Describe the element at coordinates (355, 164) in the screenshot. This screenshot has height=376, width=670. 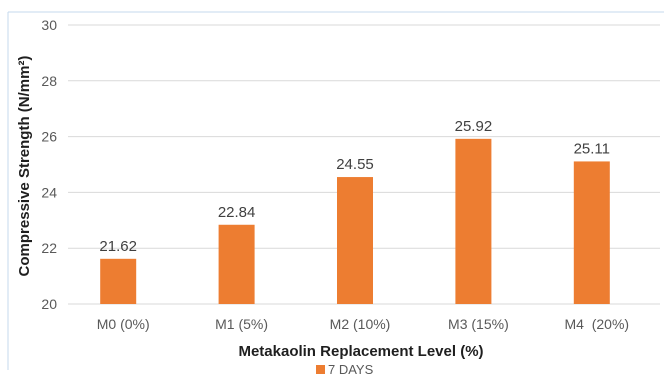
I see `data-label: 24.55` at that location.